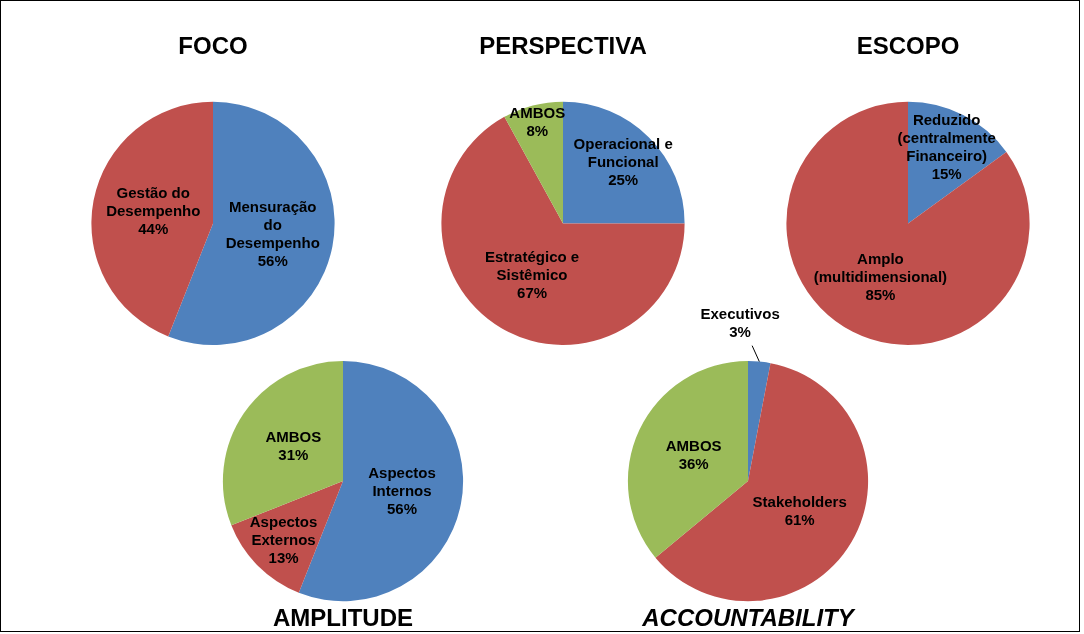  What do you see at coordinates (272, 224) in the screenshot?
I see `slice-label: Mensuração do Desempenho` at bounding box center [272, 224].